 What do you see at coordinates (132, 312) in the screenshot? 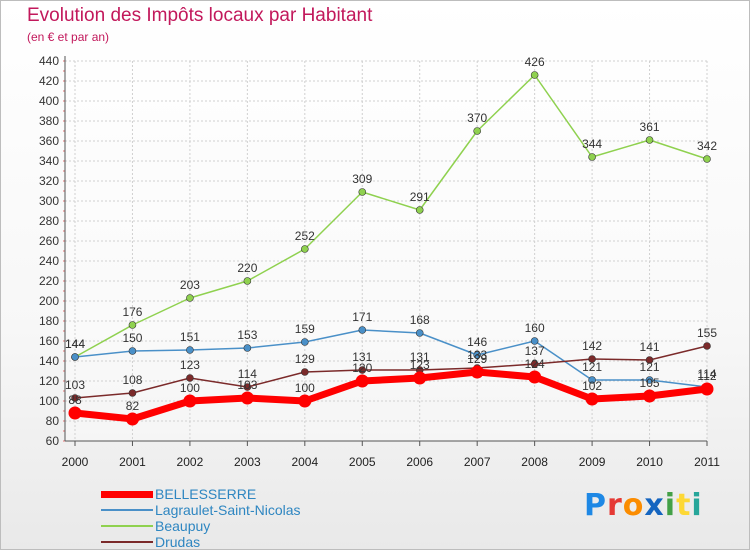
I see `data-label: 176` at bounding box center [132, 312].